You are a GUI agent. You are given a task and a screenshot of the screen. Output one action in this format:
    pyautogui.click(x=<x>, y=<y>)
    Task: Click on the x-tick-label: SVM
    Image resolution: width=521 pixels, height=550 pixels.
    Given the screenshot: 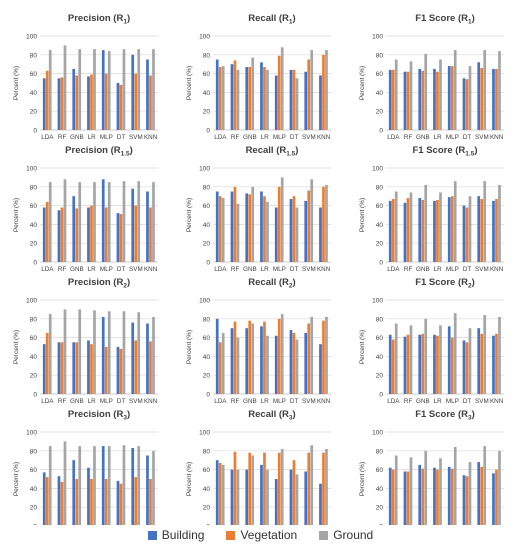 What is the action you would take?
    pyautogui.click(x=309, y=137)
    